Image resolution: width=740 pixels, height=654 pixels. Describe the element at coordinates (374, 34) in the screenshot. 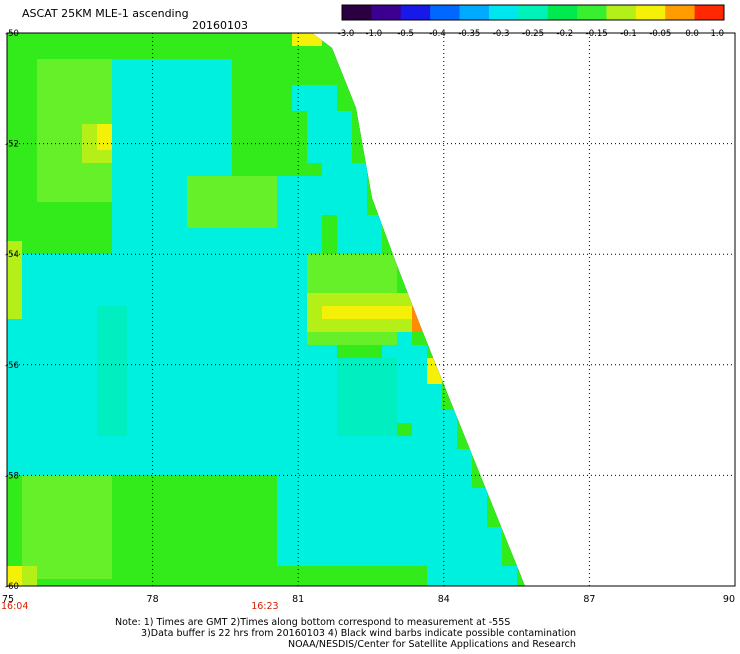

I see `colorbar-label: -1.0` at that location.